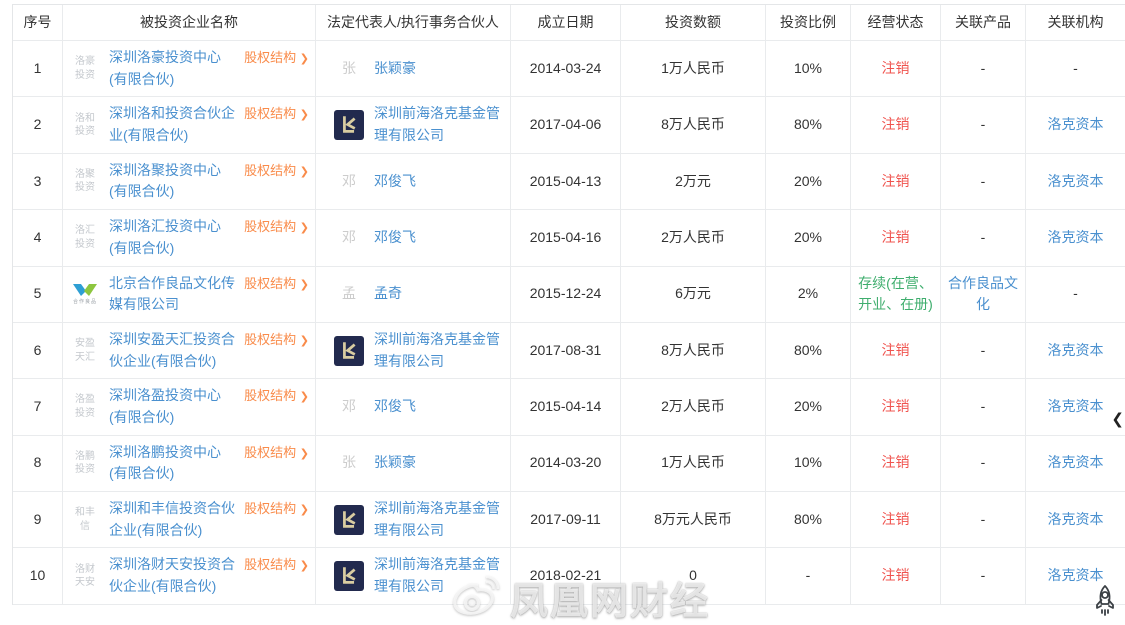 This screenshot has width=1125, height=625. Describe the element at coordinates (349, 406) in the screenshot. I see `rep-avatar: 邓` at that location.